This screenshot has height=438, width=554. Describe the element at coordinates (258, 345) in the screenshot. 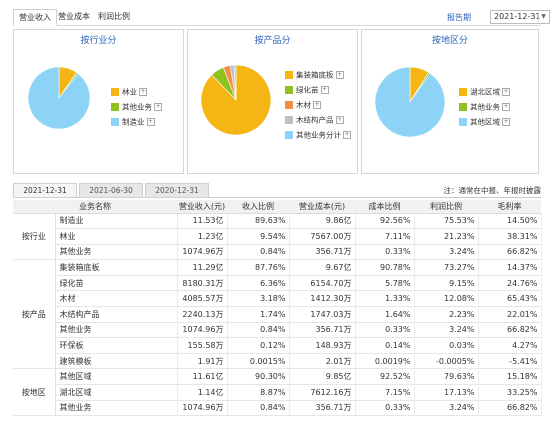

I see `revenue-ratio-cell: 0.12%` at that location.